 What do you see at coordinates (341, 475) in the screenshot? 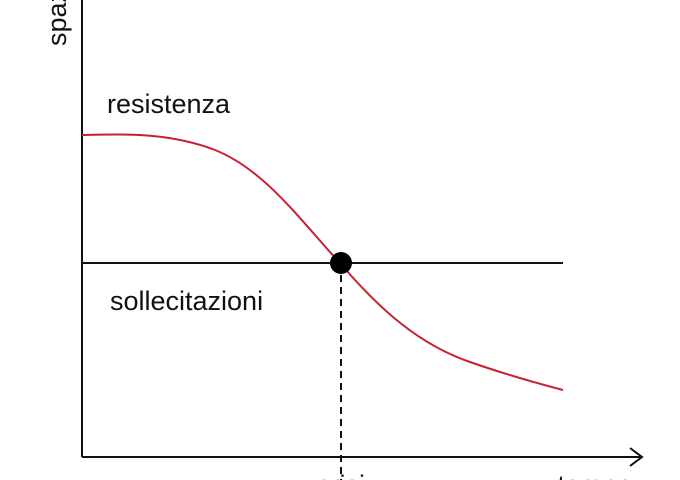
I see `point-label: crisi` at bounding box center [341, 475].